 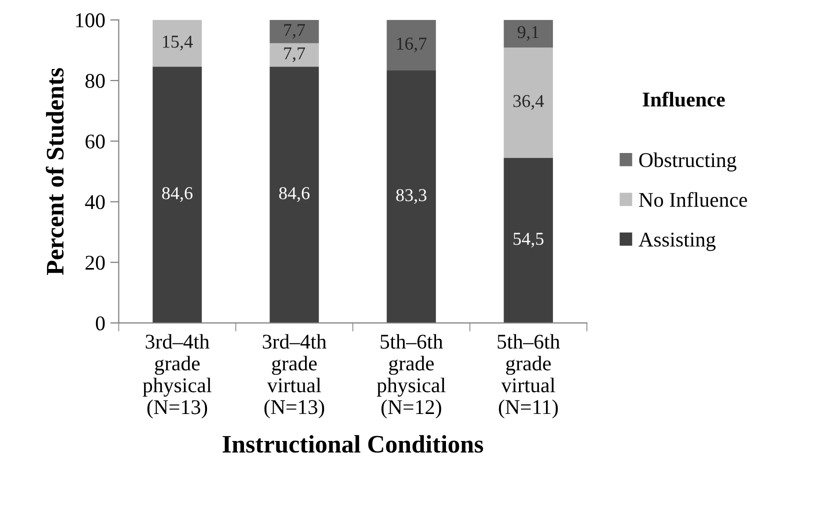 I want to click on data-label: 83,3, so click(x=411, y=196).